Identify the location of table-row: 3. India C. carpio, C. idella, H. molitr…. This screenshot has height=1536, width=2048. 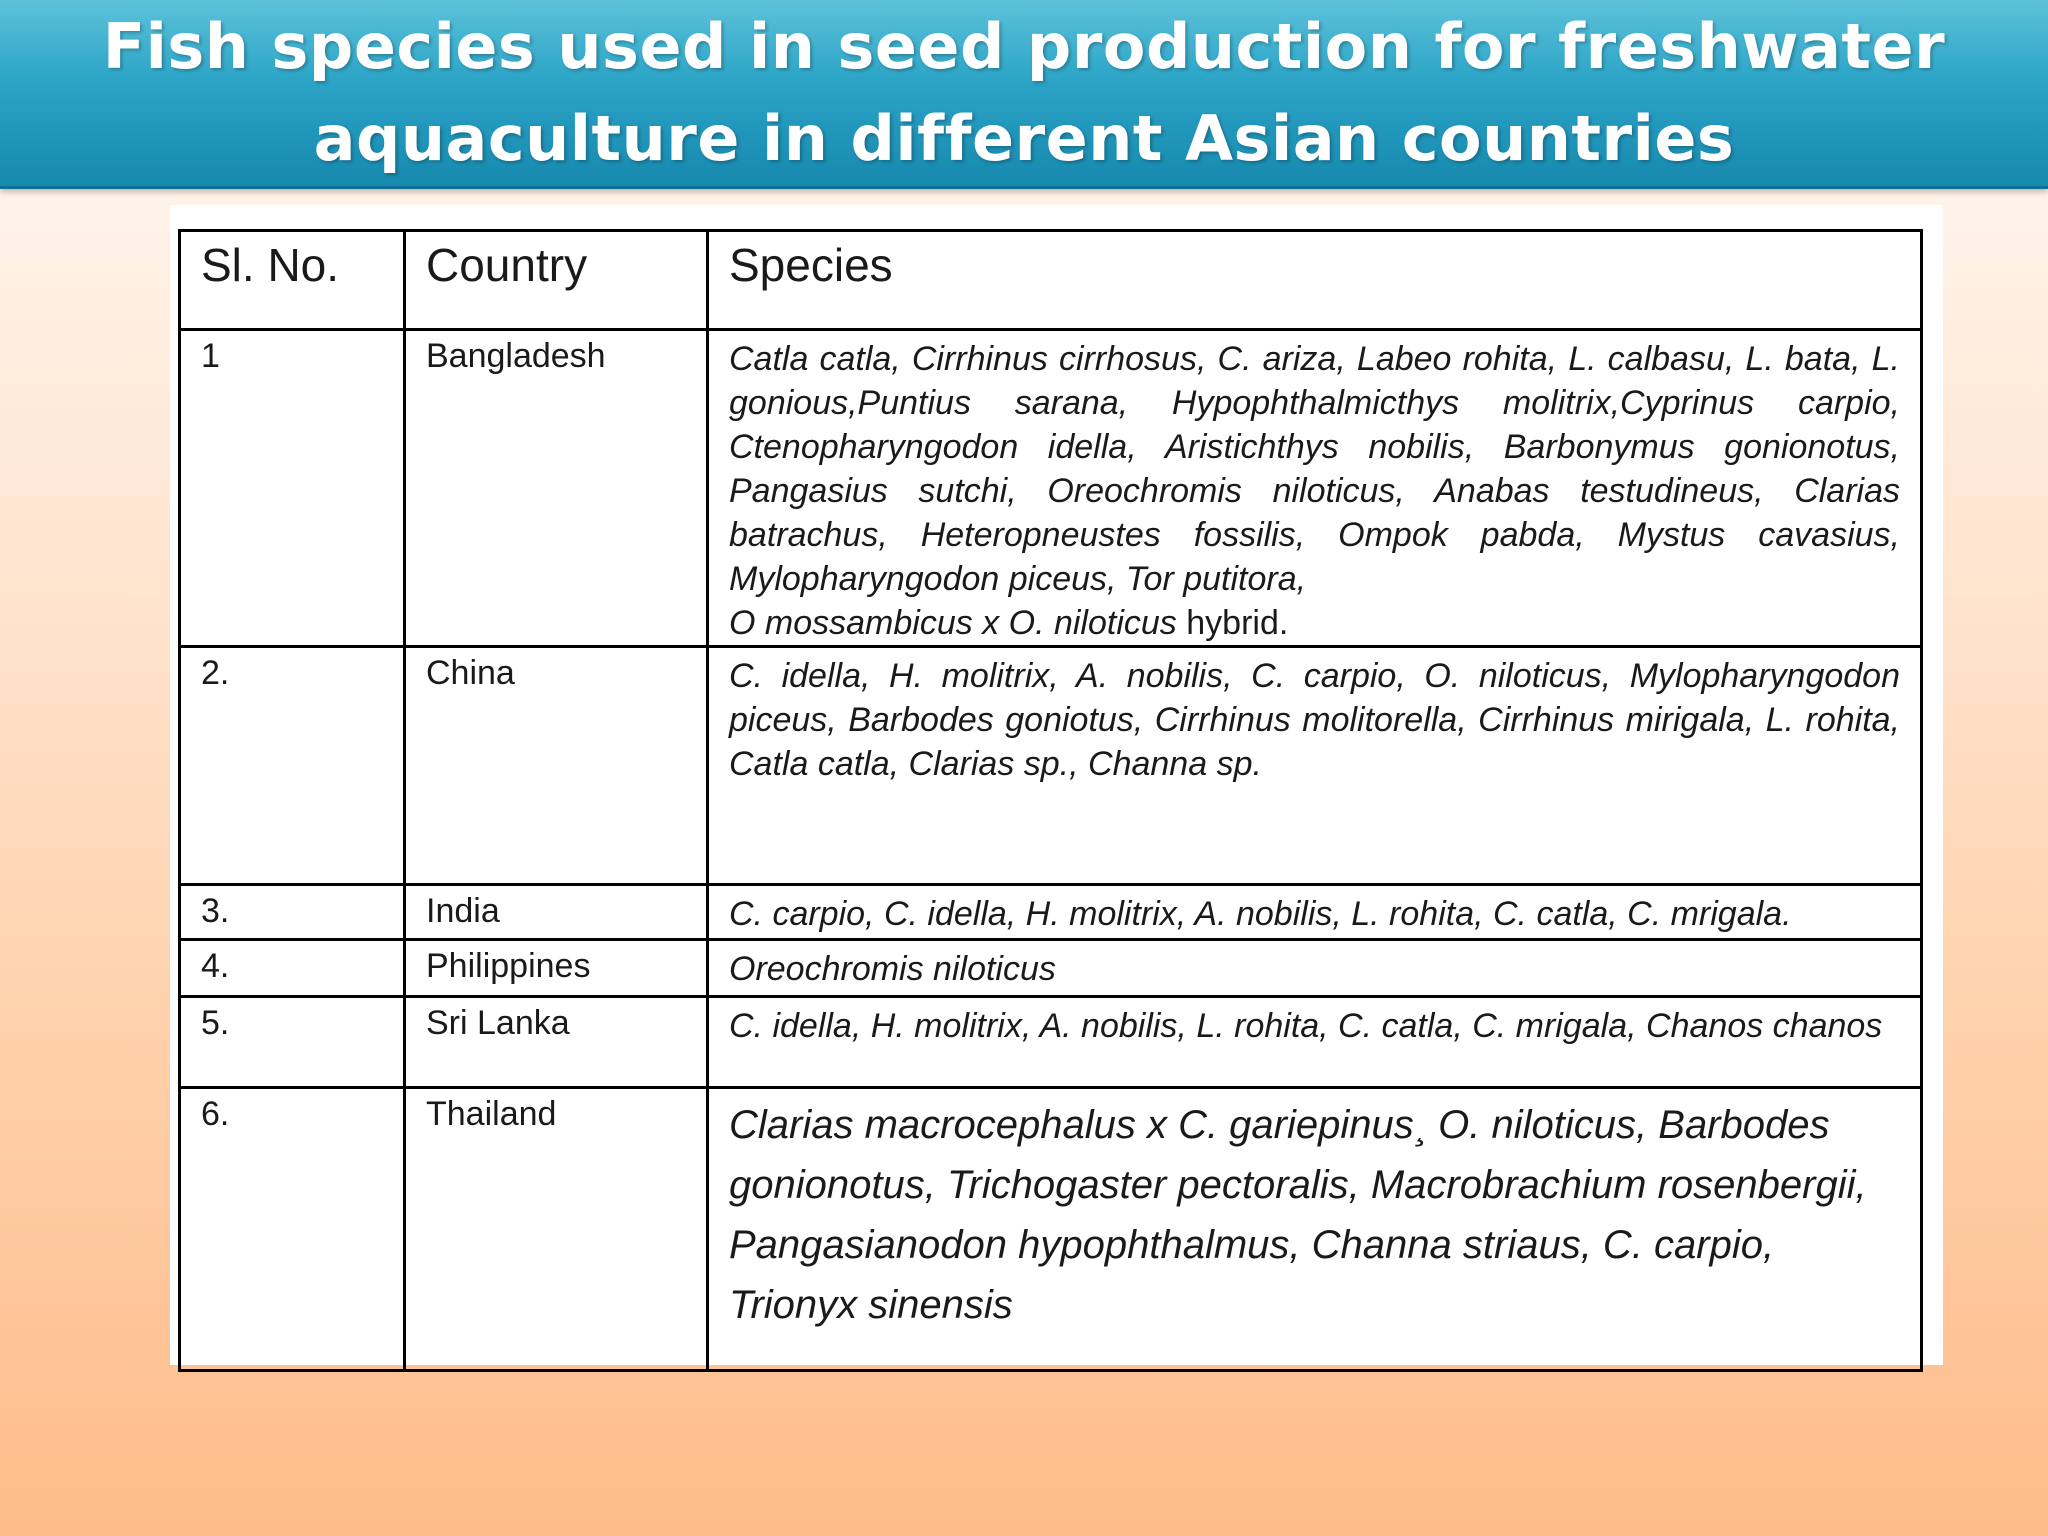
(1050, 912).